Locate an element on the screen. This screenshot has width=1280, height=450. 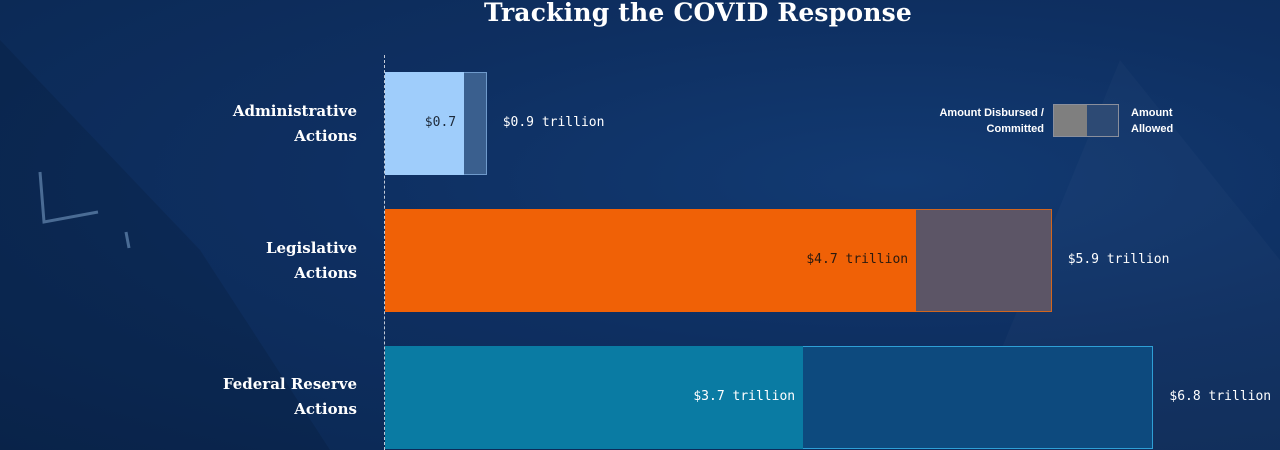
value-label-disbursed-administrative: $0.7 is located at coordinates (440, 122).